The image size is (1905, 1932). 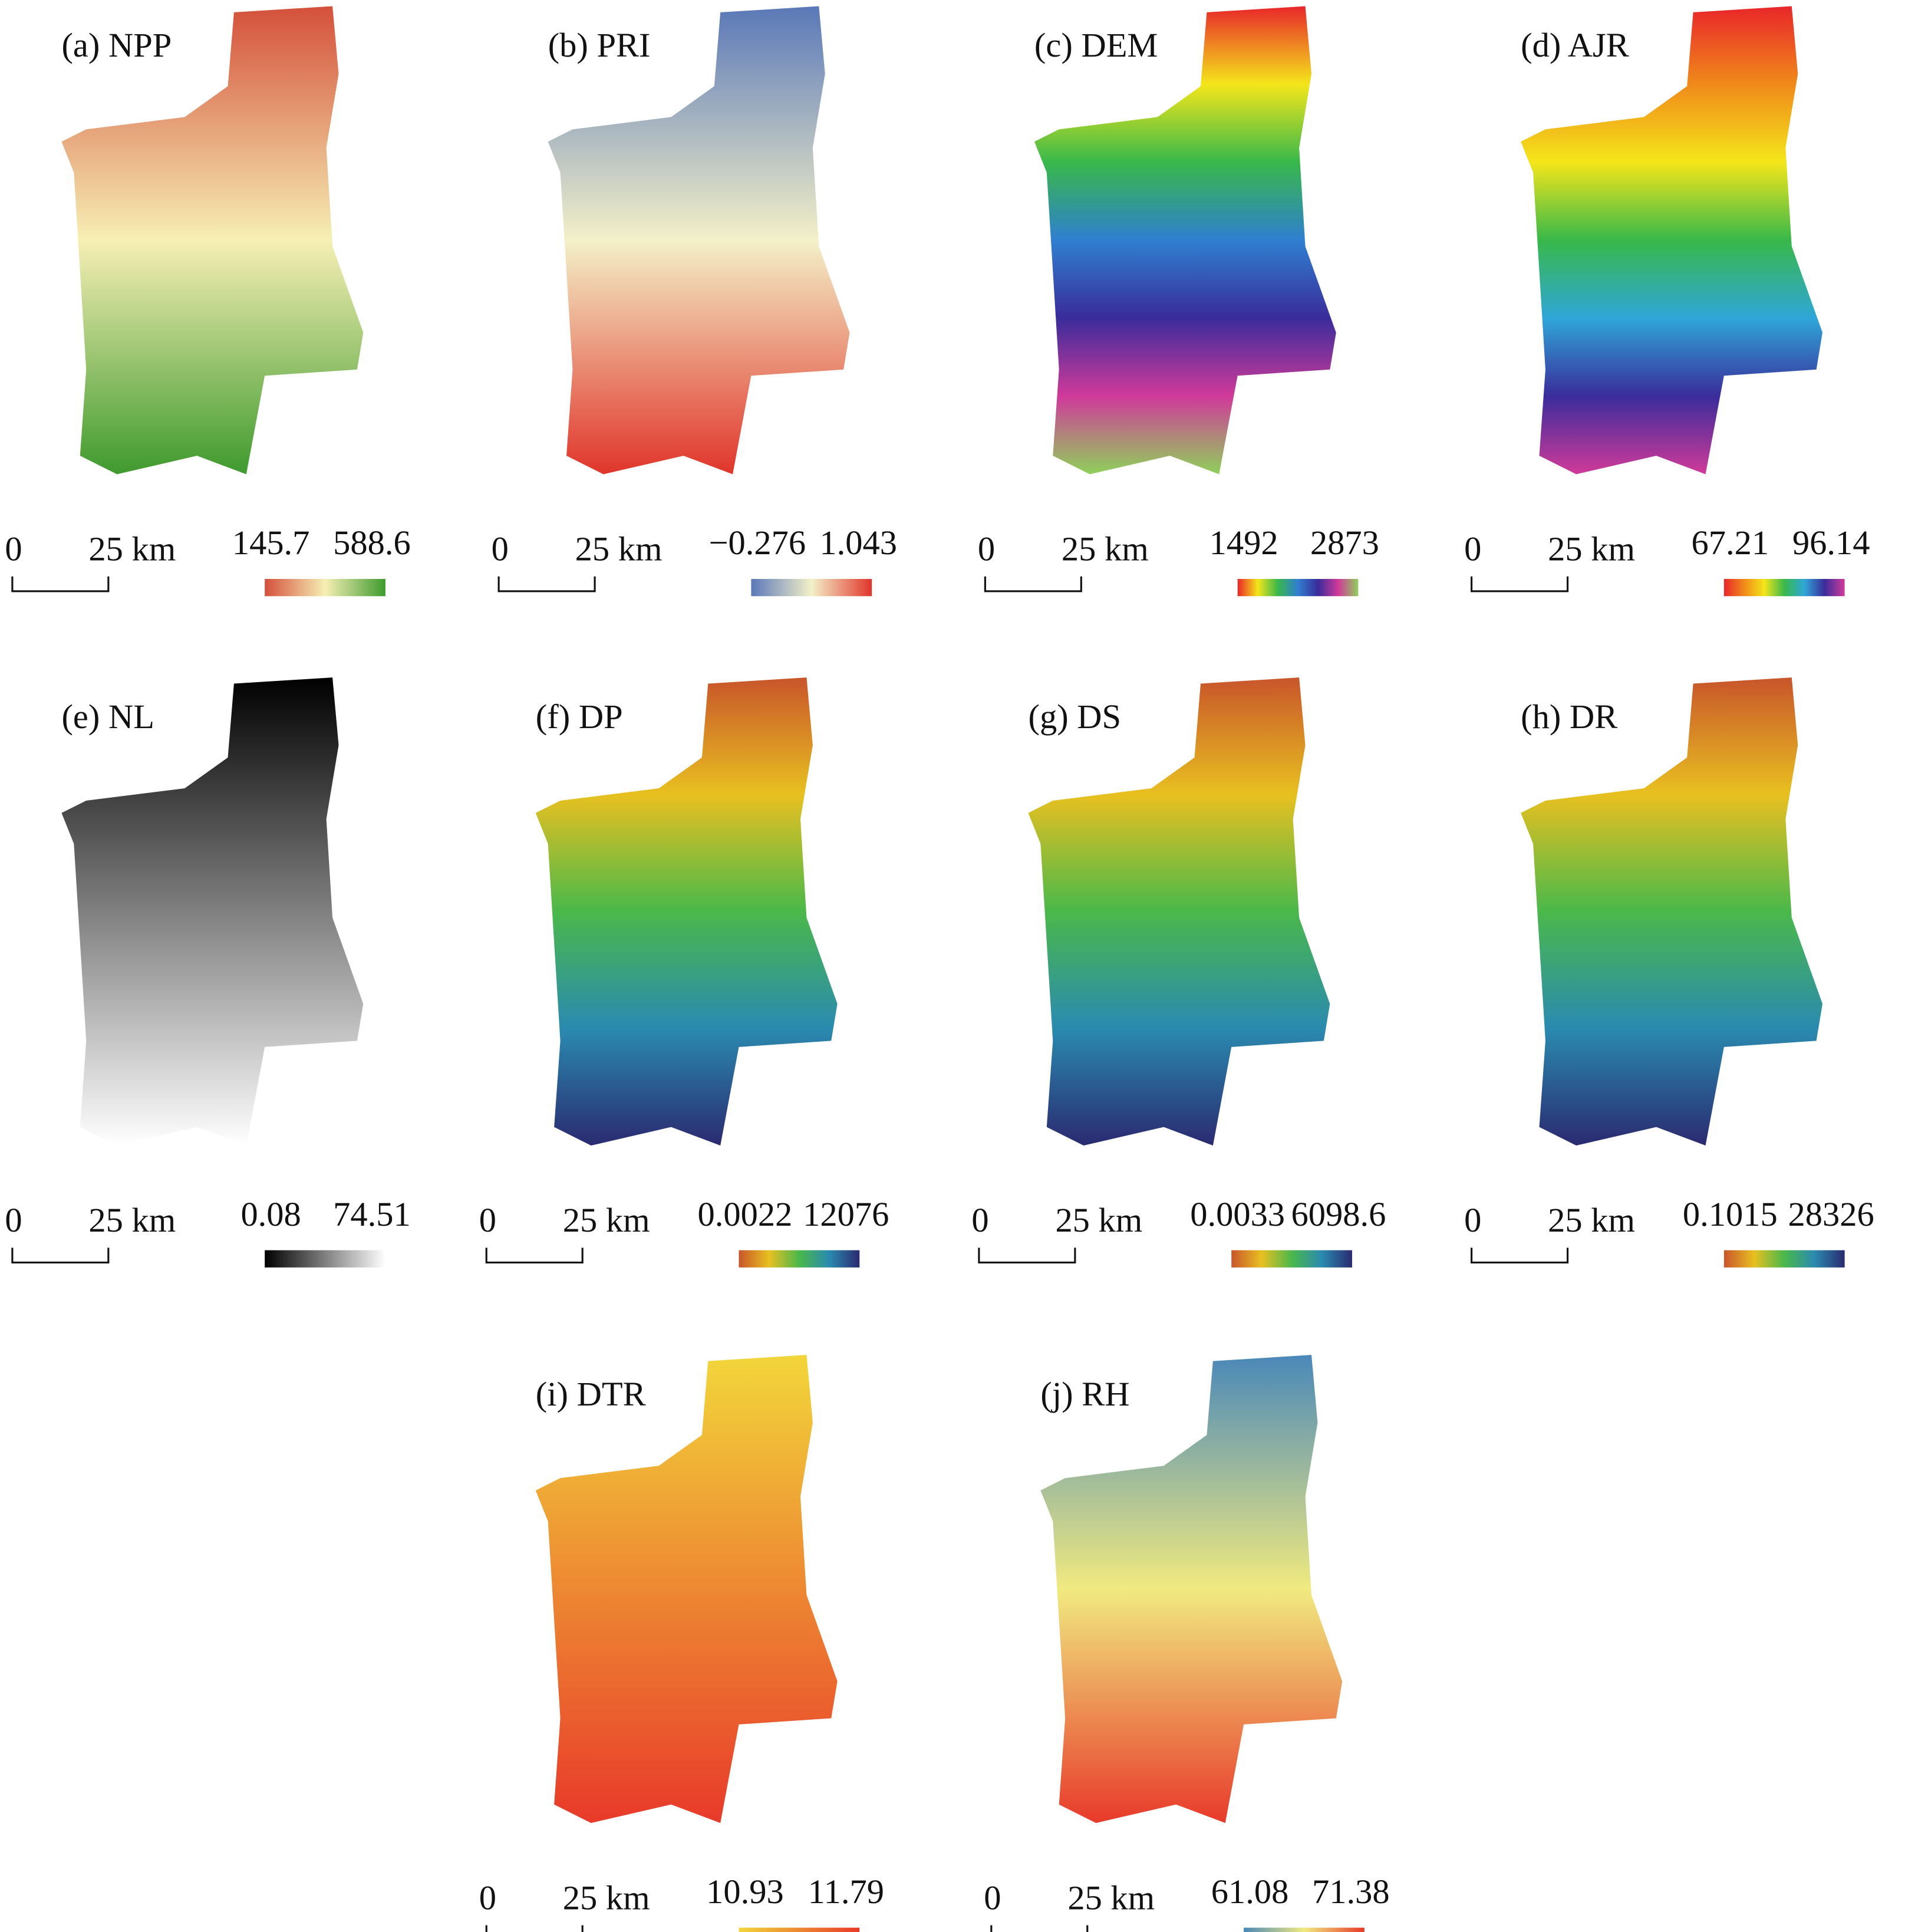 I want to click on legend-min: 0.08, so click(x=270, y=1214).